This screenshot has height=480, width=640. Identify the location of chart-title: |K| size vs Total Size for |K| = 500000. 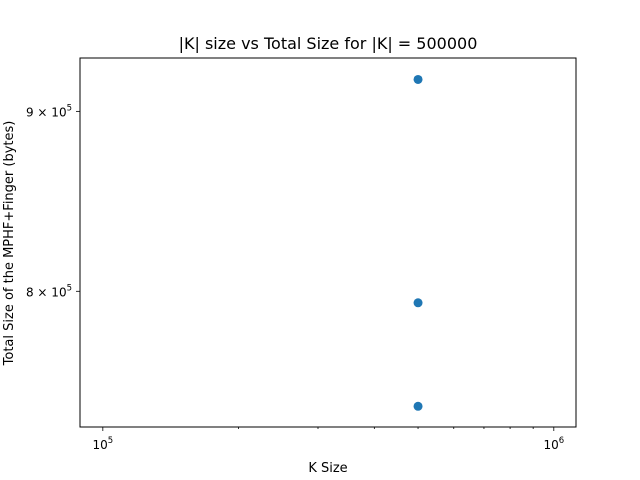
(328, 43).